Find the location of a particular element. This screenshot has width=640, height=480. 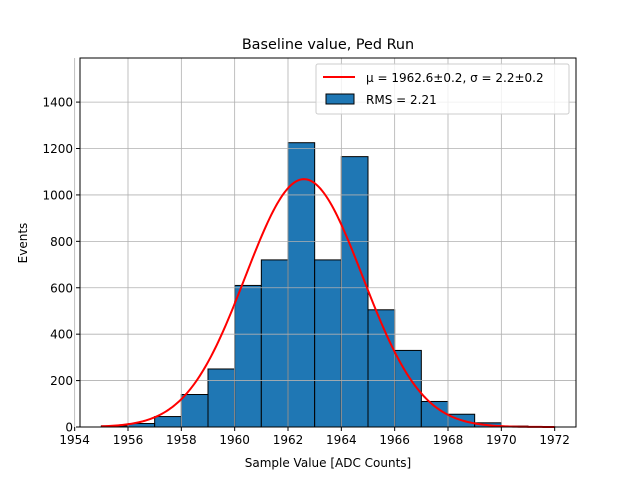

y-tick-label: 400 is located at coordinates (61, 335).